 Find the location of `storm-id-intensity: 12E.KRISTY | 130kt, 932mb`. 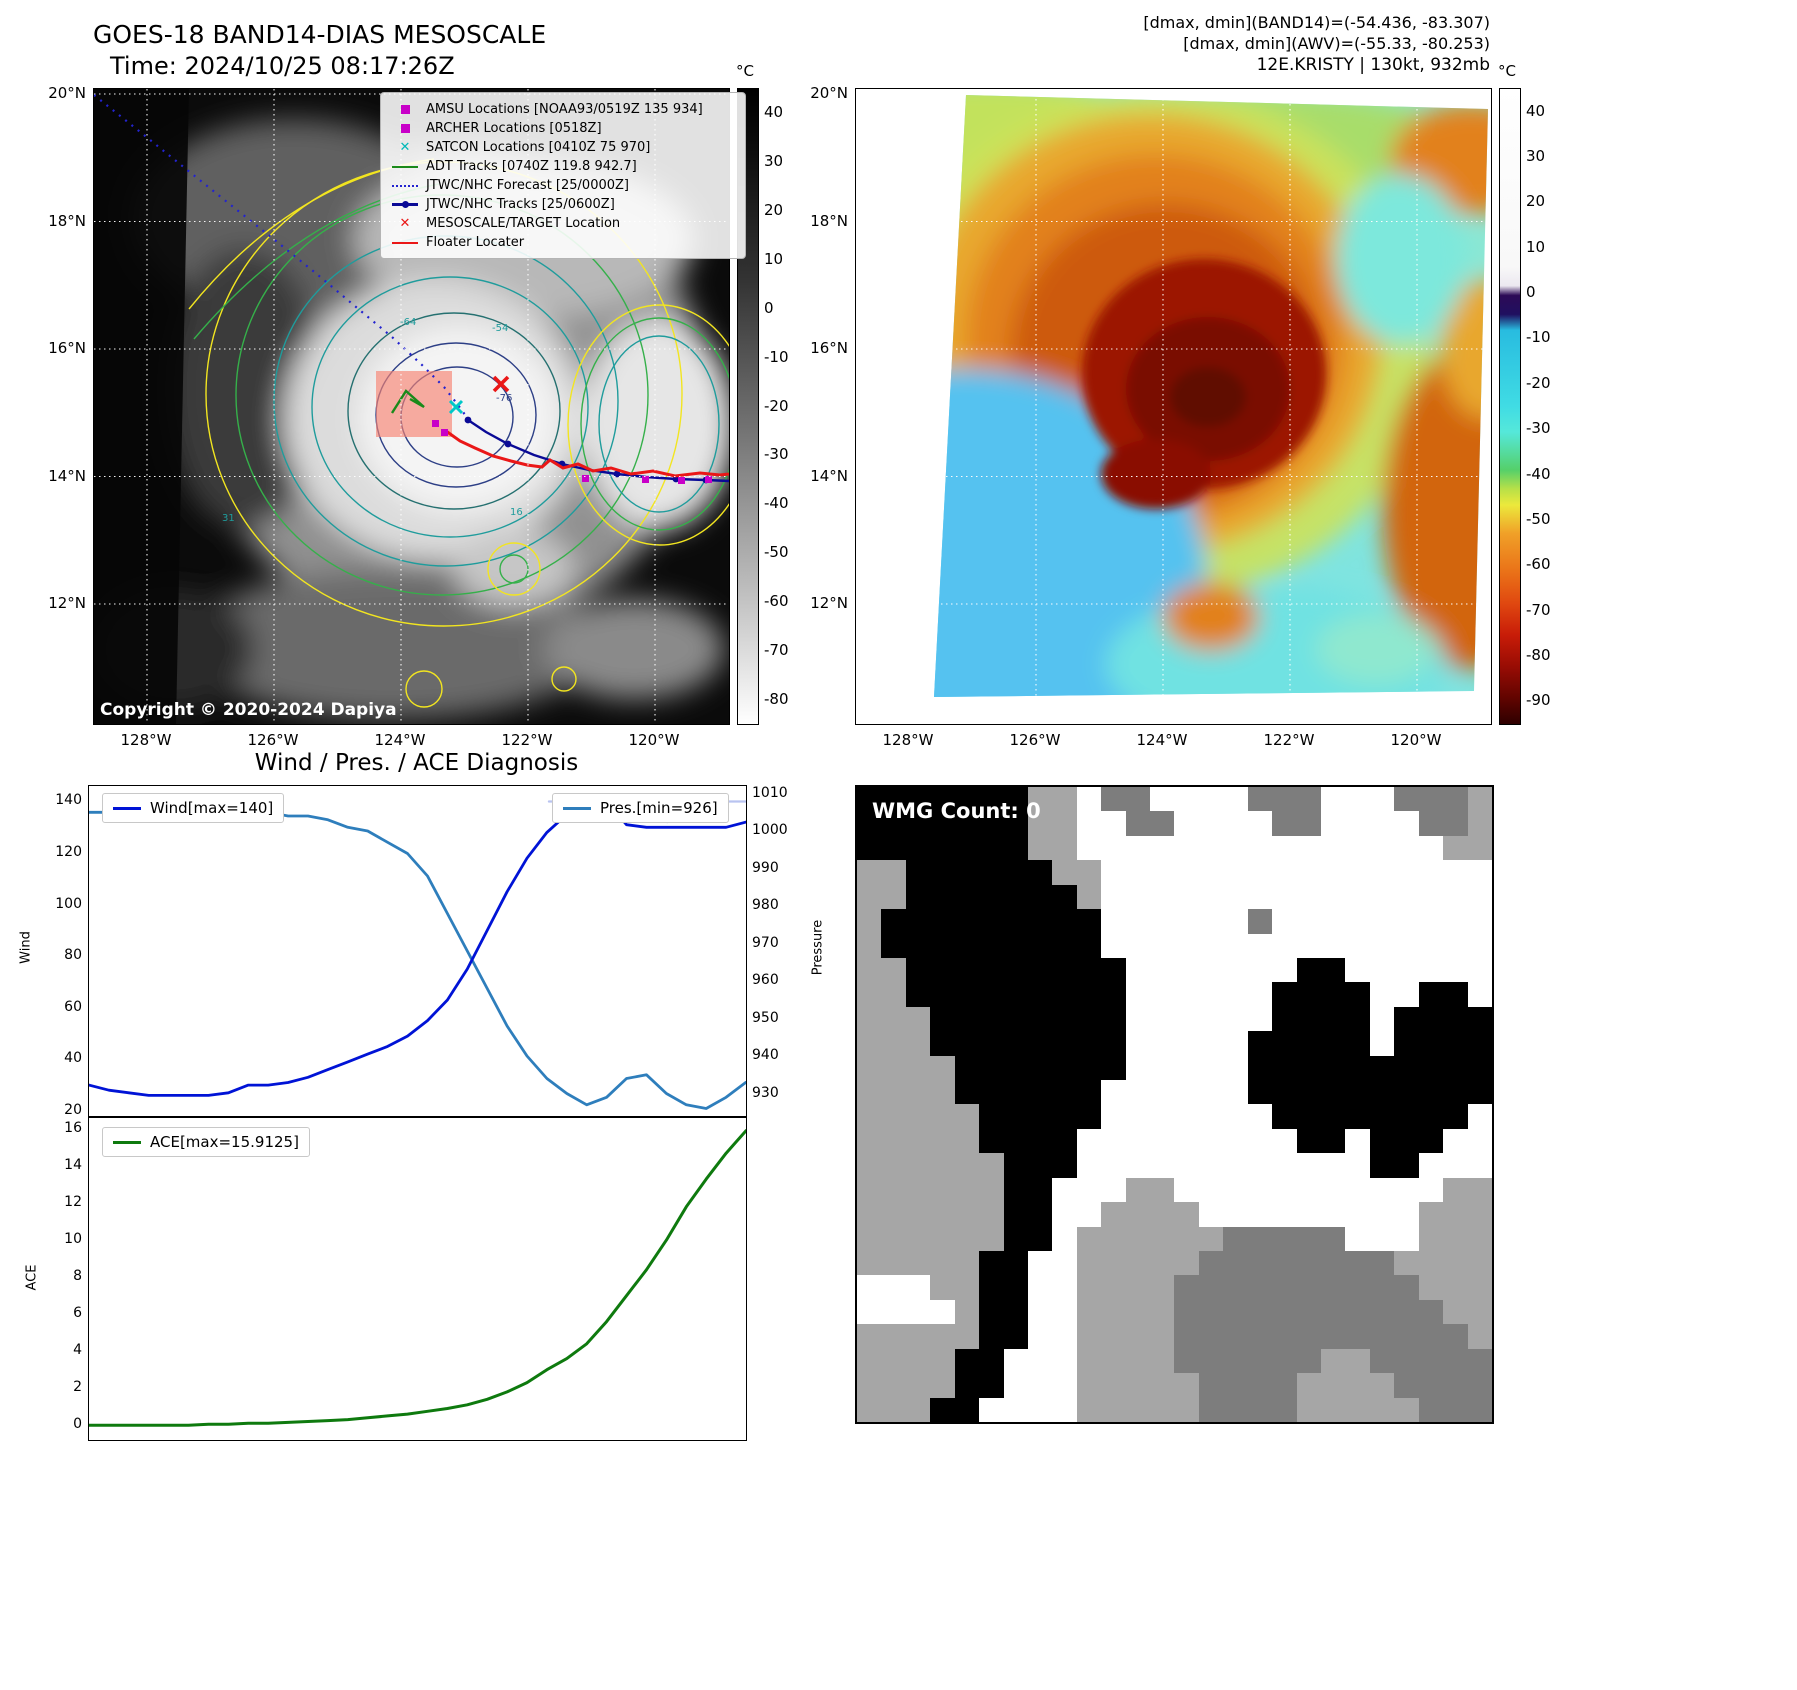

storm-id-intensity: 12E.KRISTY | 130kt, 932mb is located at coordinates (1373, 65).